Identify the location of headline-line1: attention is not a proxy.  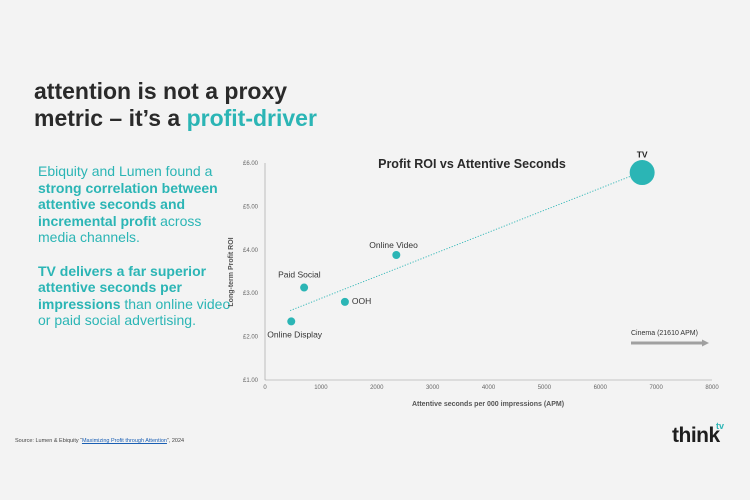
(161, 91).